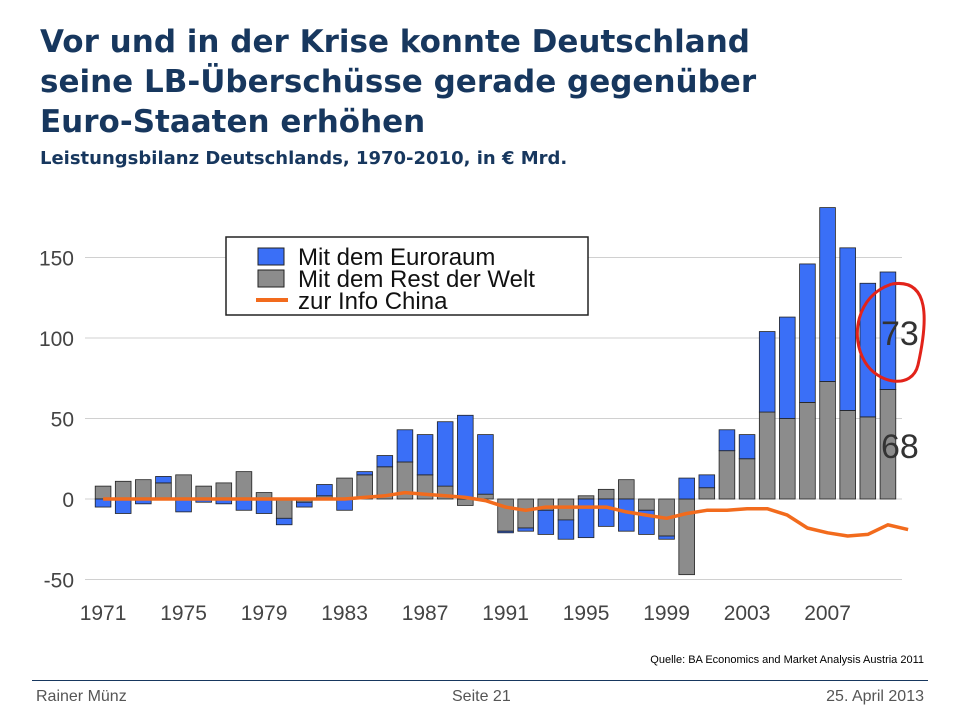 The height and width of the screenshot is (720, 960). Describe the element at coordinates (900, 334) in the screenshot. I see `annotation-euro-value: 73` at that location.